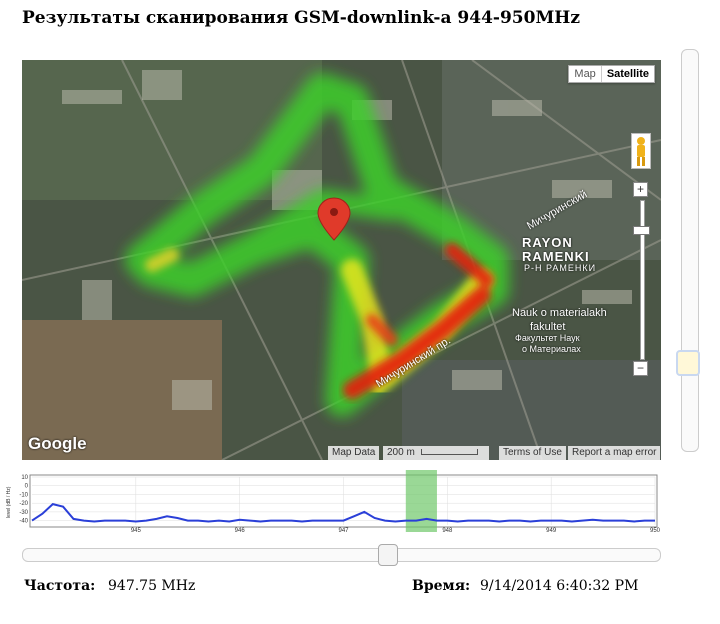 The width and height of the screenshot is (720, 624). Describe the element at coordinates (642, 280) in the screenshot. I see `zoom-slider-track` at that location.